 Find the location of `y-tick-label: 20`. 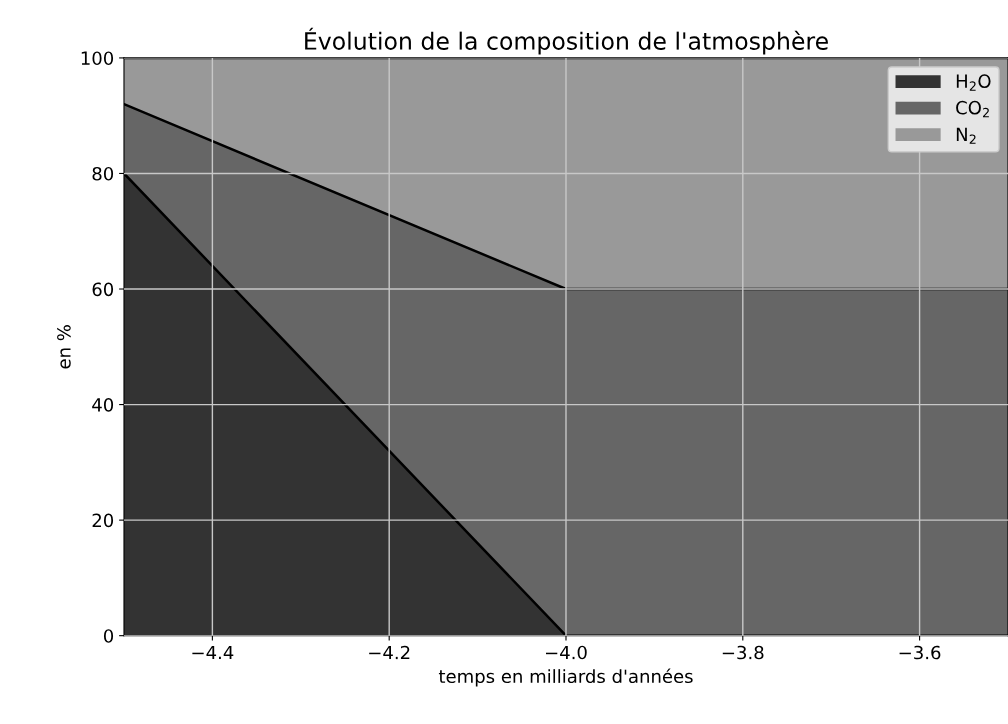

y-tick-label: 20 is located at coordinates (103, 520).